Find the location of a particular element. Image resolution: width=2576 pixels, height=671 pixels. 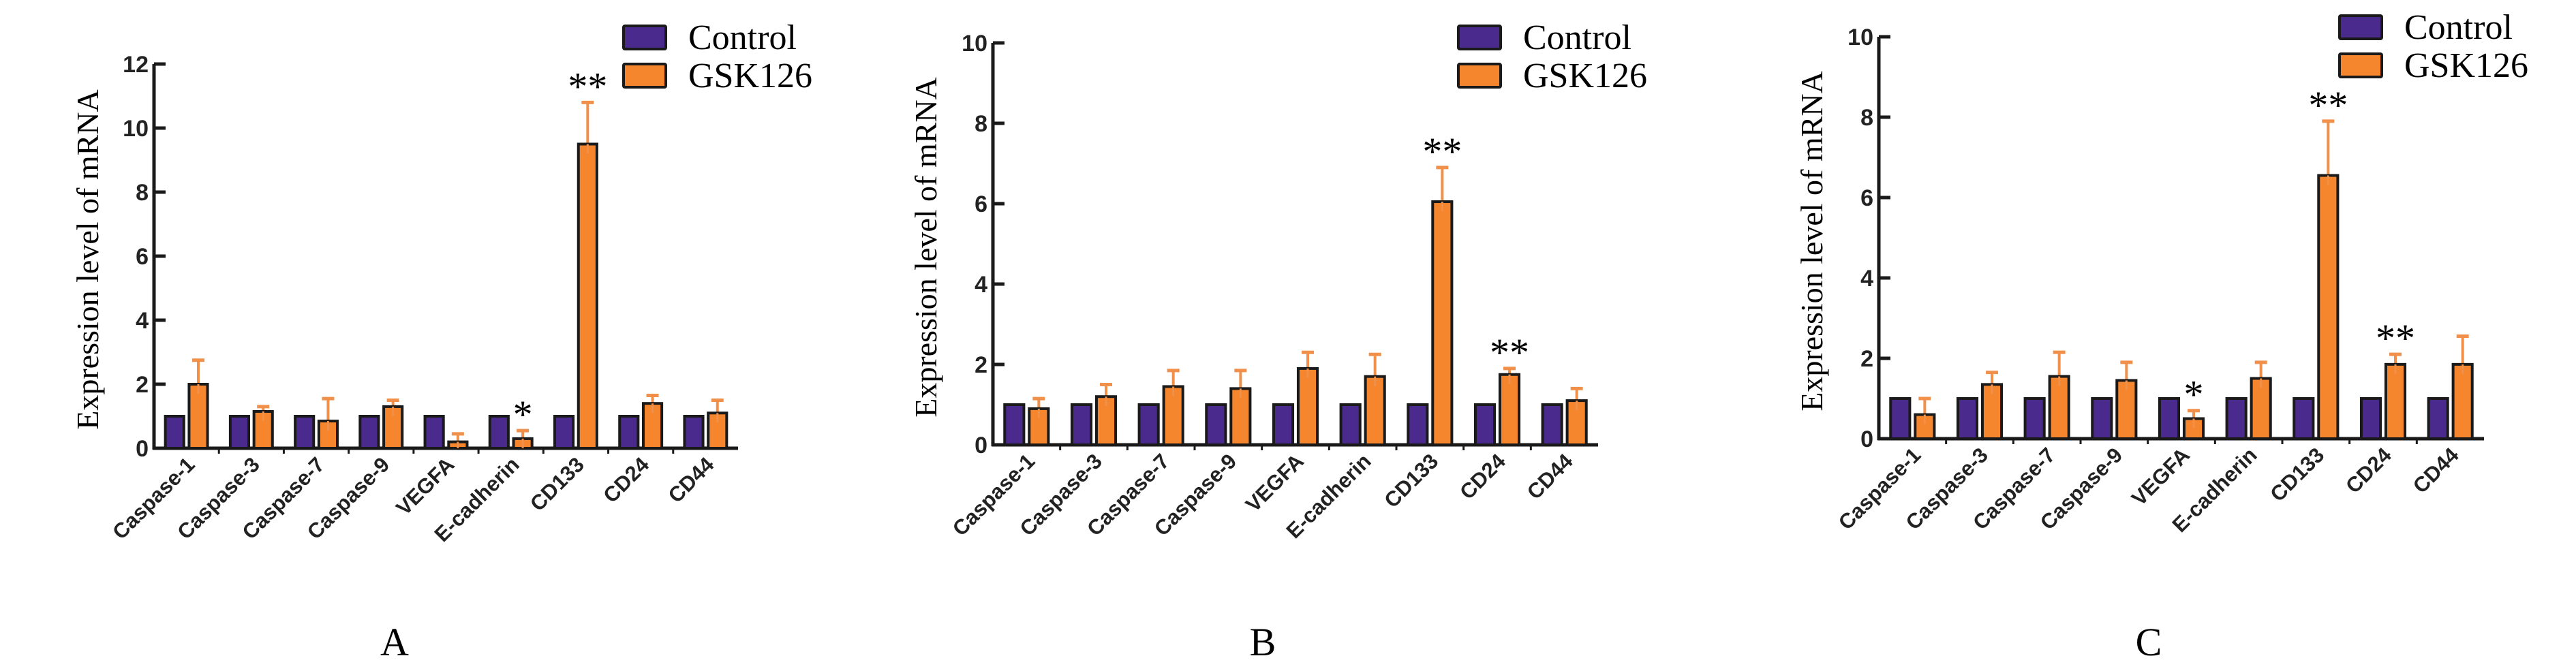

y-tick-label: 12 is located at coordinates (136, 65).